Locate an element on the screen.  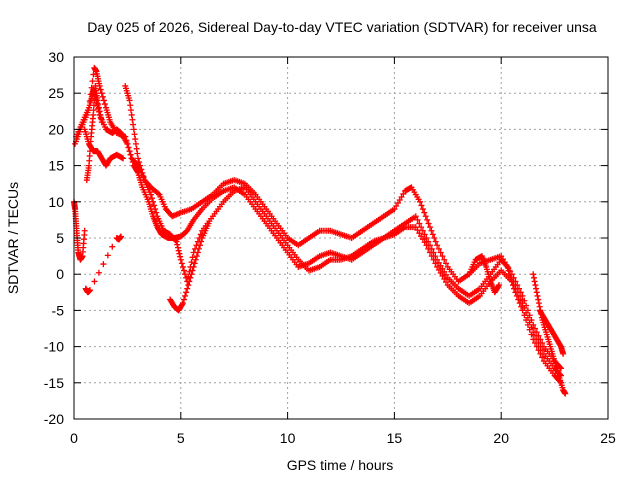
y-tick-label: 0 is located at coordinates (60, 274).